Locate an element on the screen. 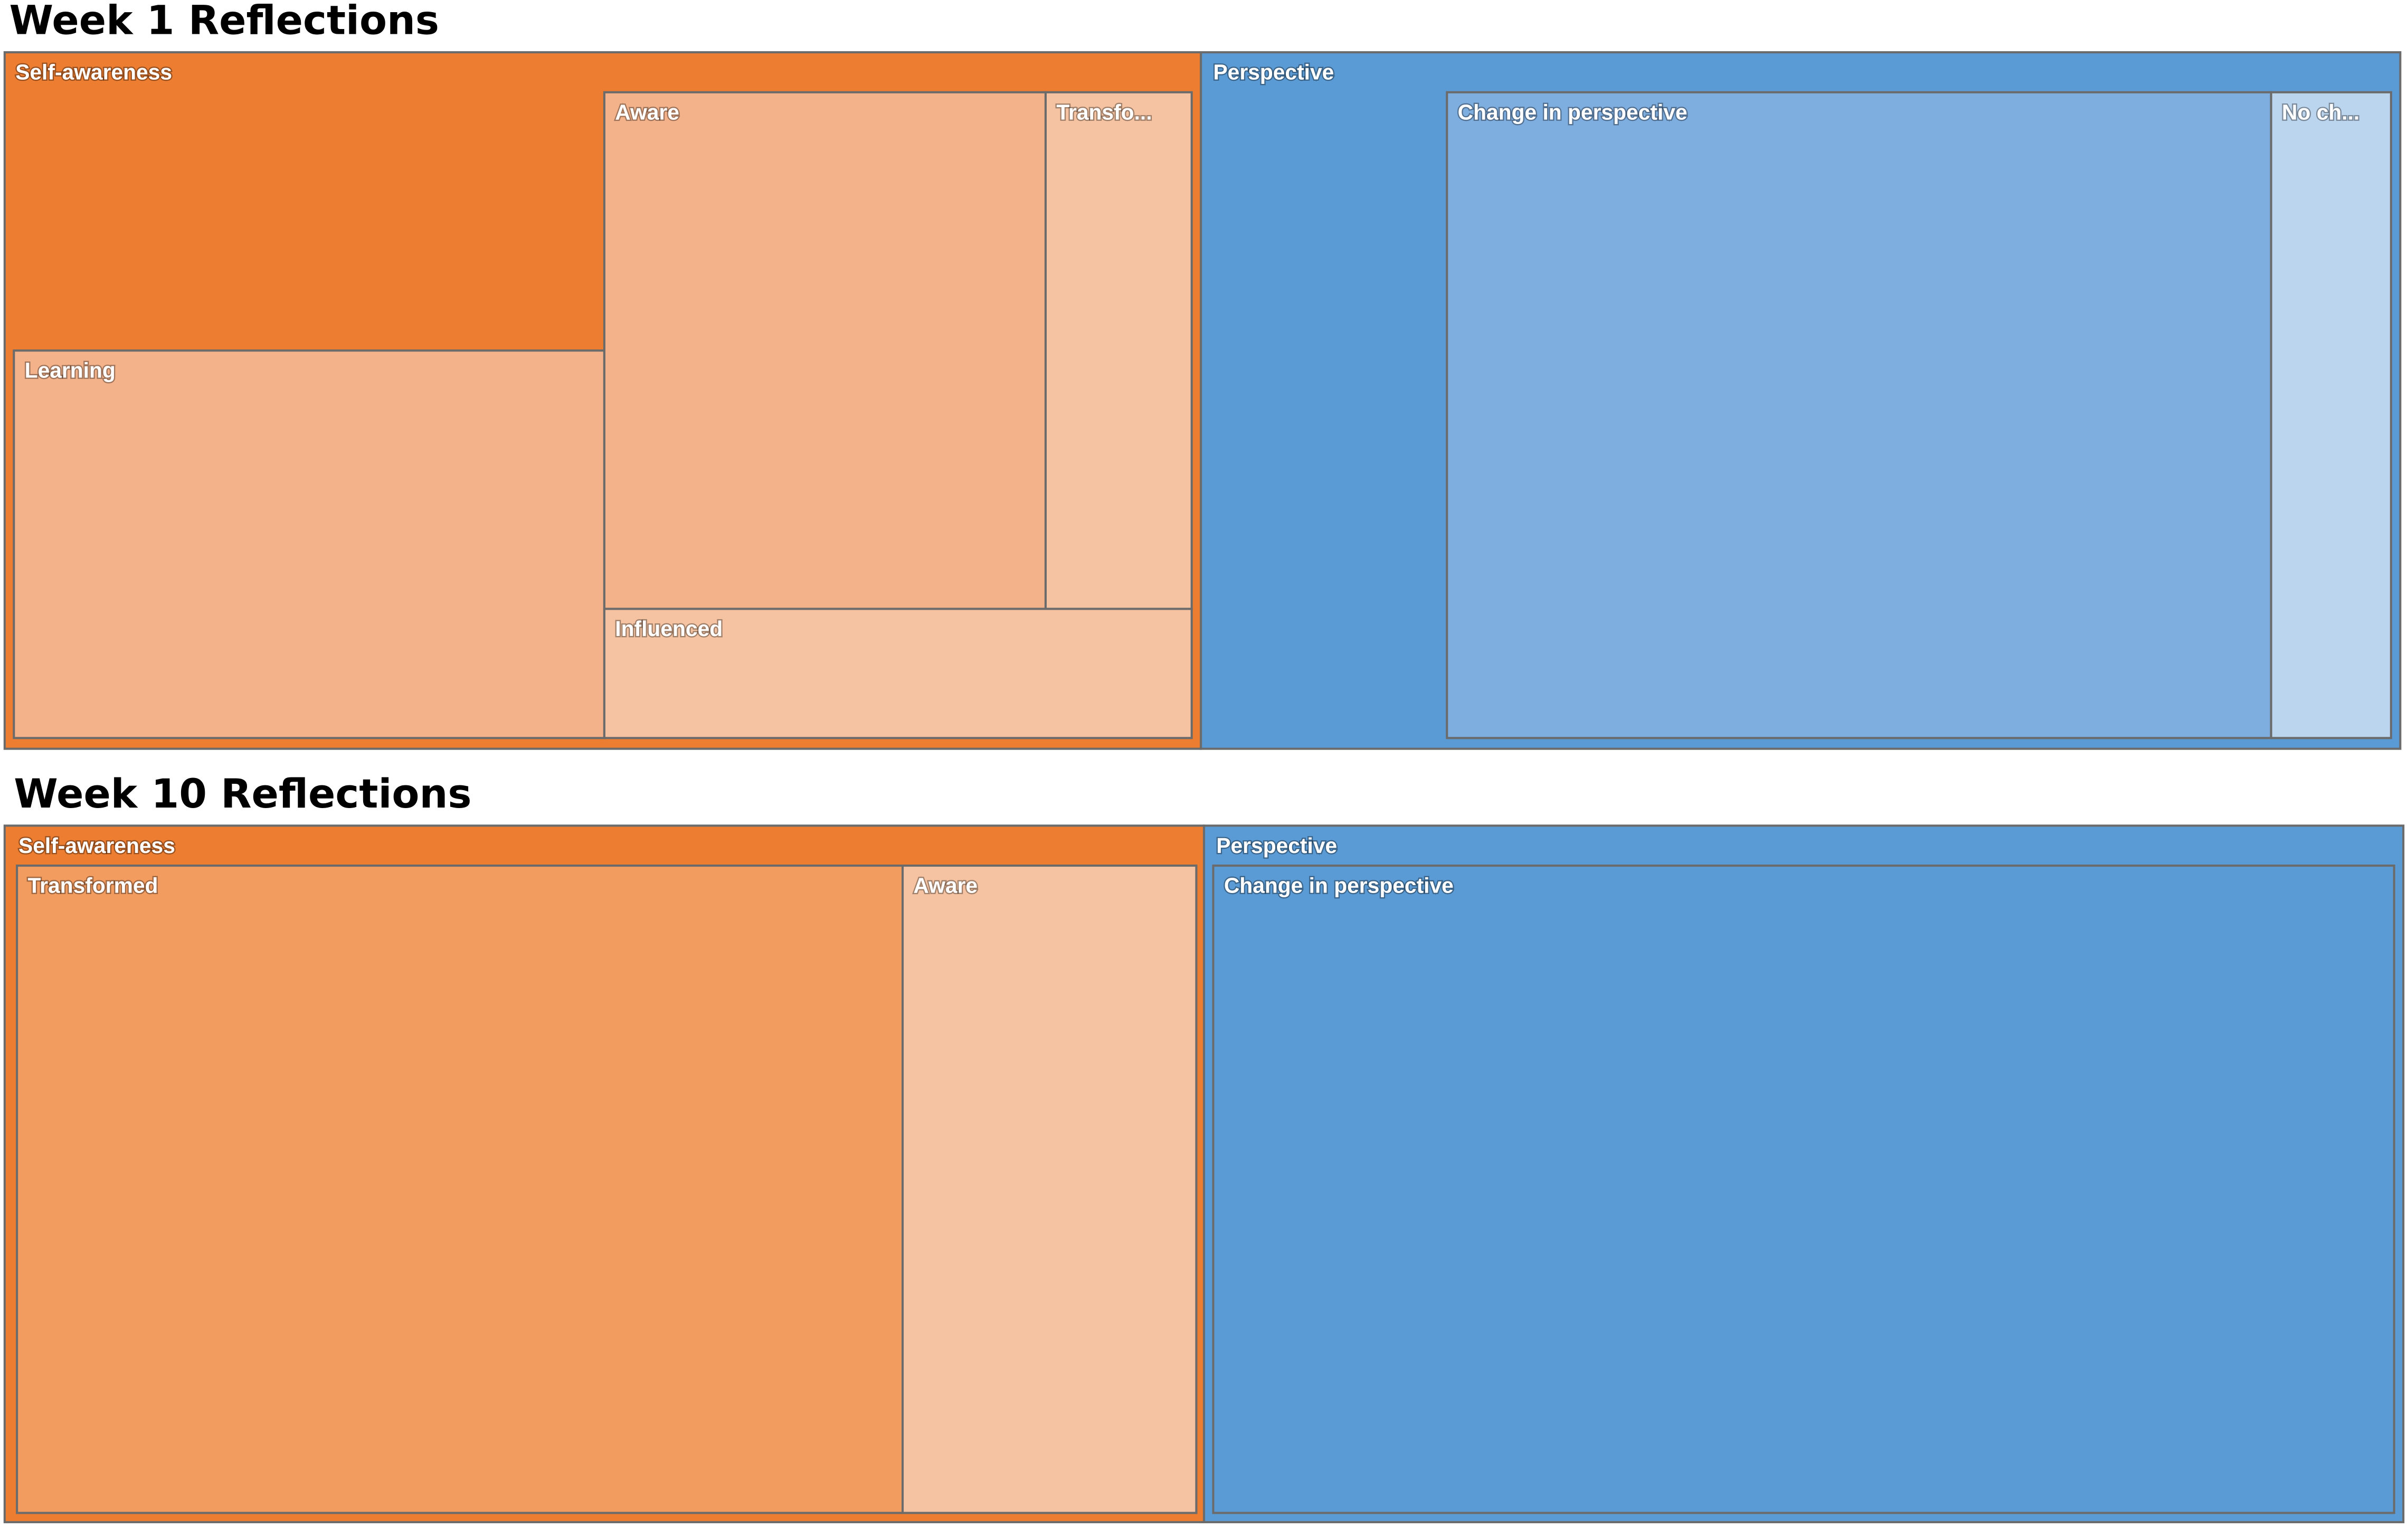 The height and width of the screenshot is (1528, 2408). chart-title: Week 1 Reflections is located at coordinates (225, 22).